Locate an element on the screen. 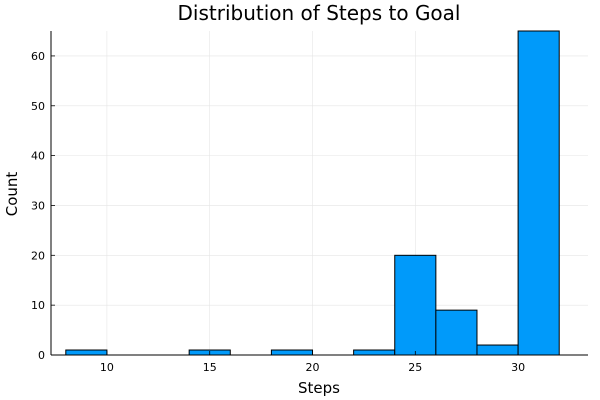 Image resolution: width=600 pixels, height=400 pixels. y-tick-label: 40 is located at coordinates (38, 156).